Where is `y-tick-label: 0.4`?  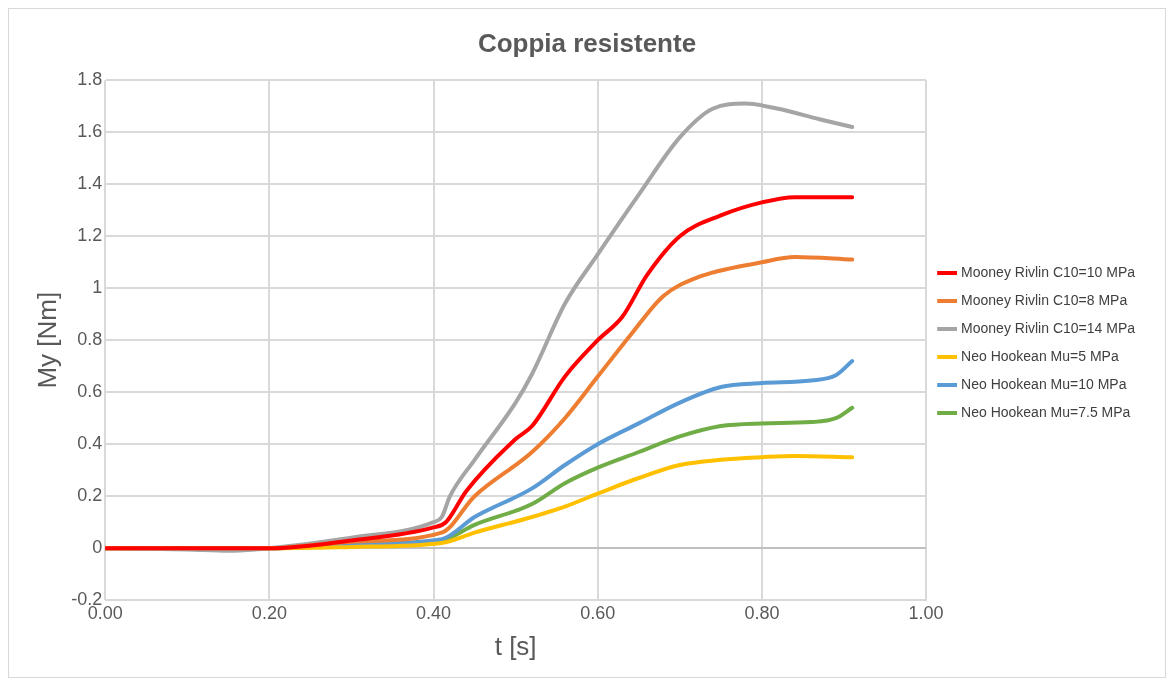
y-tick-label: 0.4 is located at coordinates (90, 443).